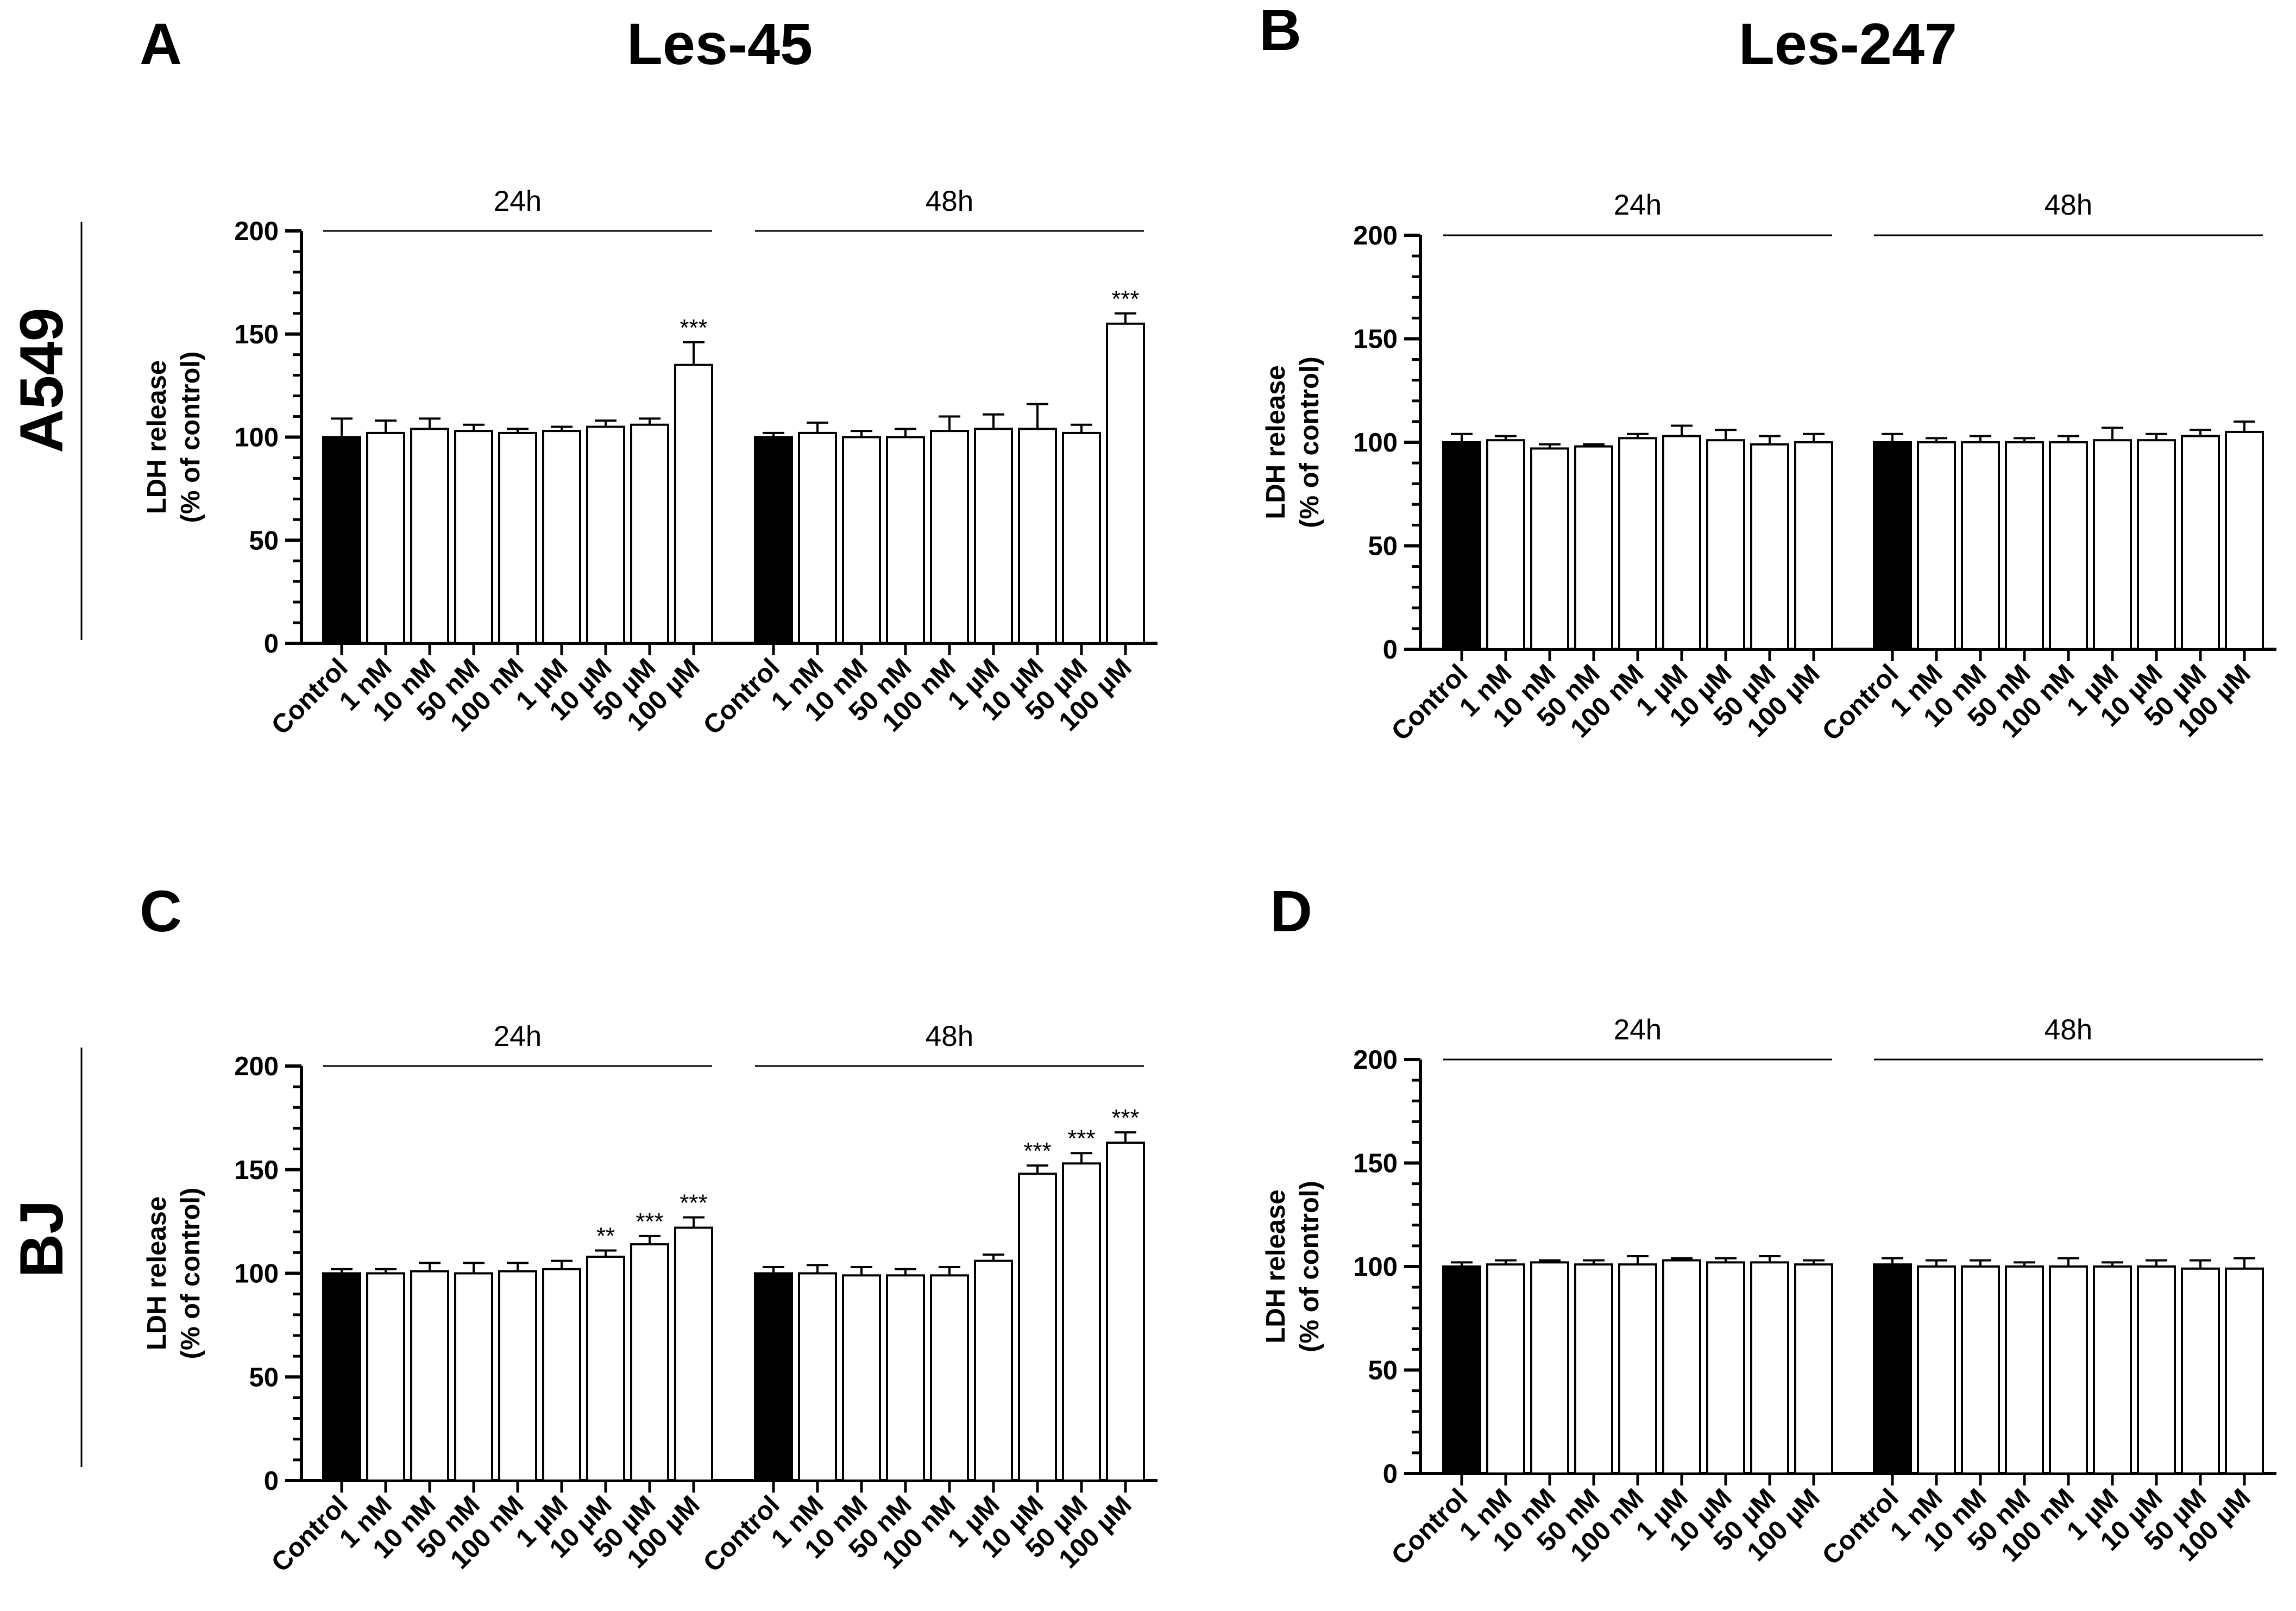  I want to click on row-label-bj: BJ, so click(42, 1238).